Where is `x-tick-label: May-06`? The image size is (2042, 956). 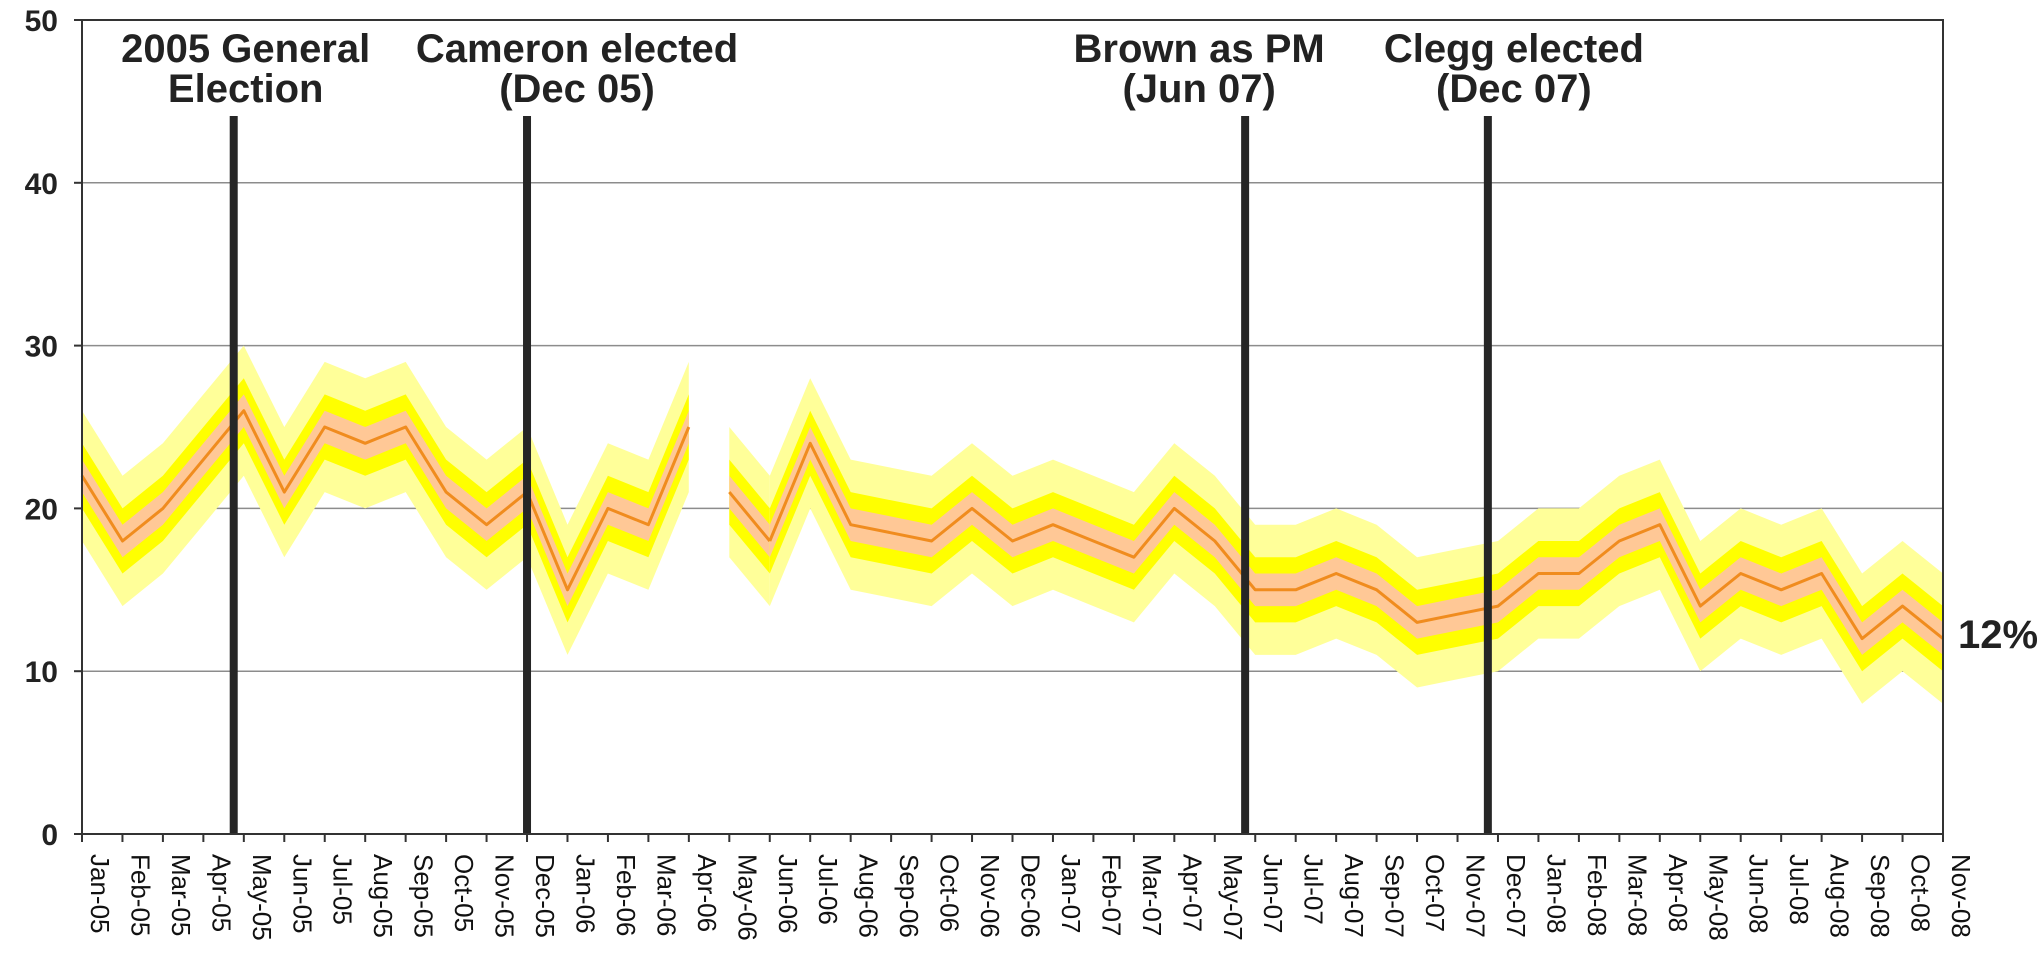
x-tick-label: May-06 is located at coordinates (747, 897).